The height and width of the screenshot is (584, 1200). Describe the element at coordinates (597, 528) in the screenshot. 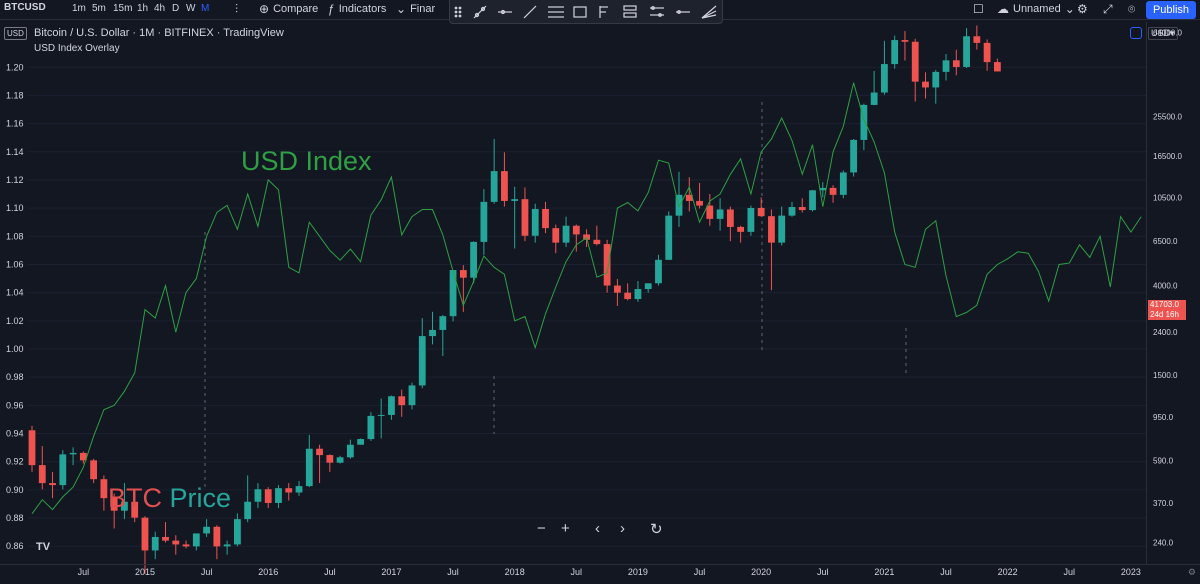

I see `scroll-left-button: ‹` at that location.